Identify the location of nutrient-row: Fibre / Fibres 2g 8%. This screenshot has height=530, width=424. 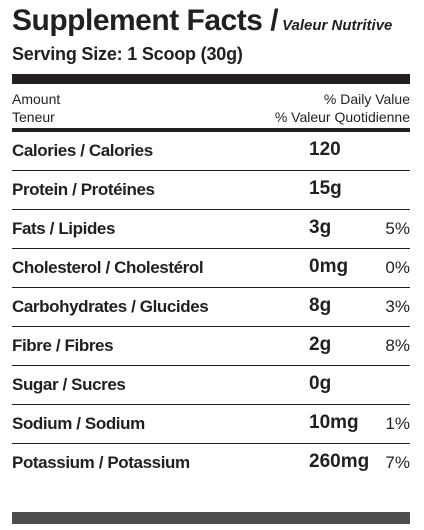
(211, 346).